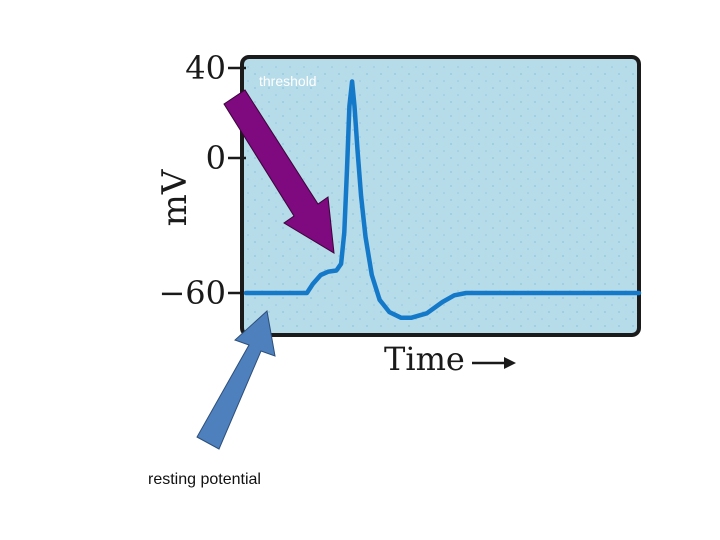 The height and width of the screenshot is (540, 720). What do you see at coordinates (192, 293) in the screenshot?
I see `y-tick-label: −60` at bounding box center [192, 293].